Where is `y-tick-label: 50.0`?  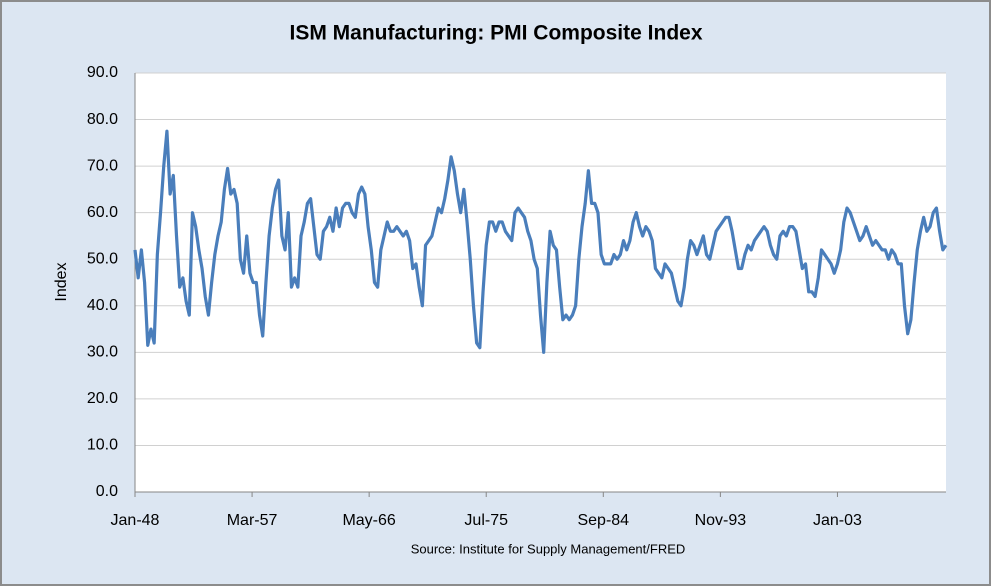 y-tick-label: 50.0 is located at coordinates (102, 258).